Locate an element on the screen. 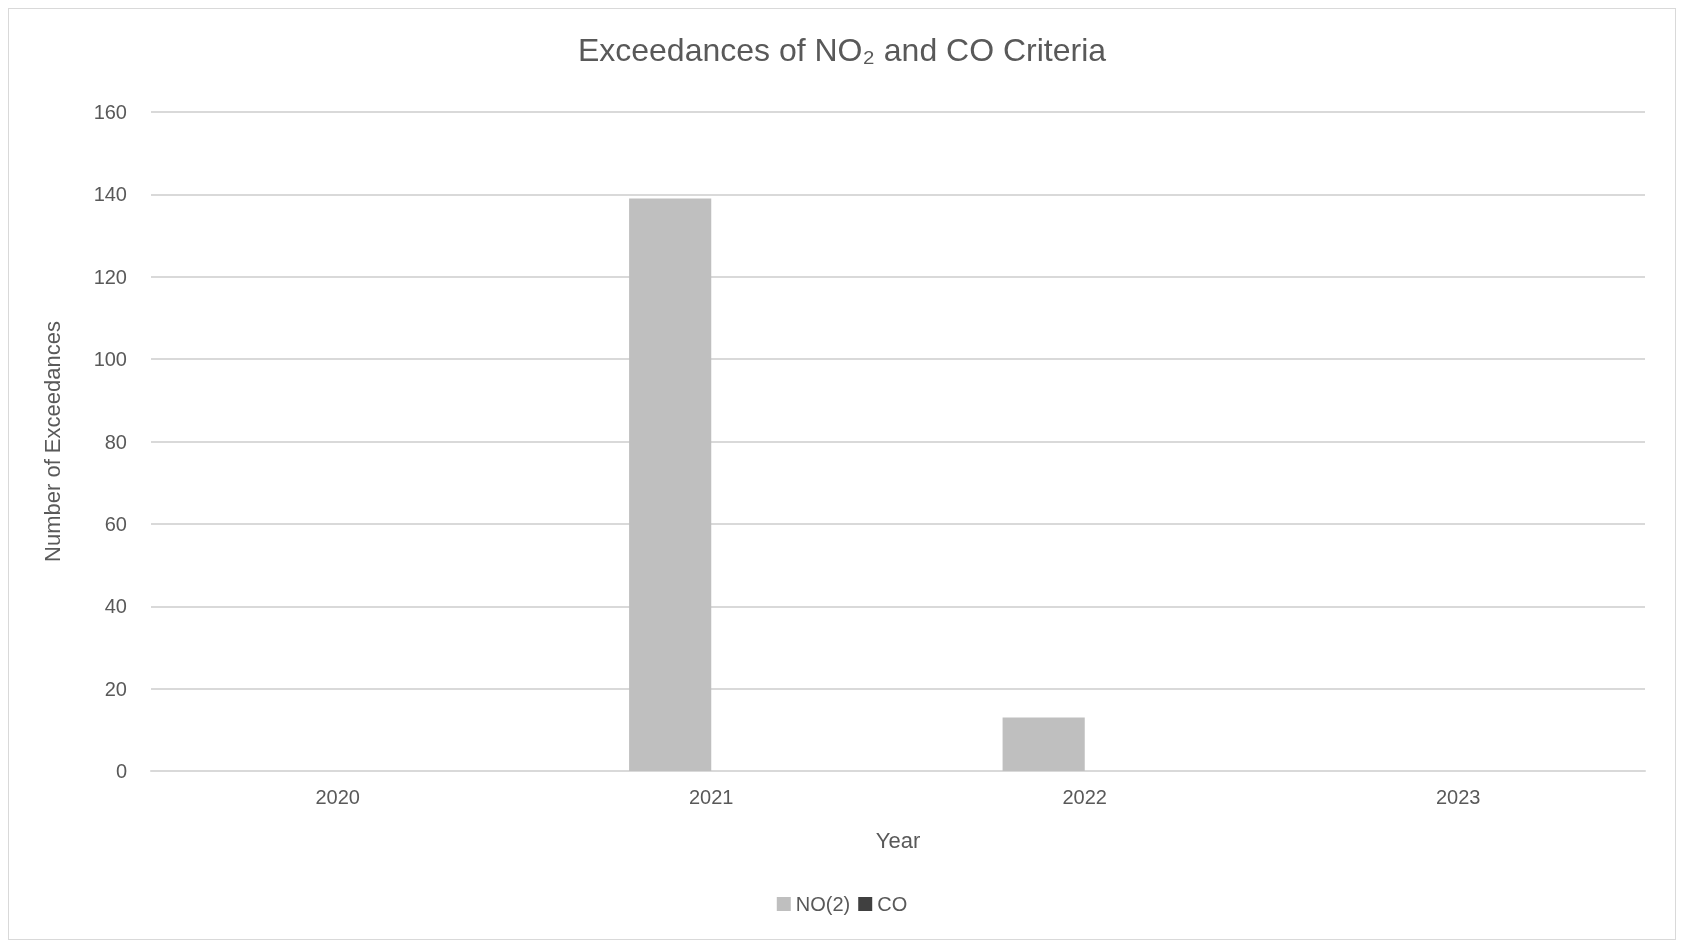  legend-label: CO is located at coordinates (892, 904).